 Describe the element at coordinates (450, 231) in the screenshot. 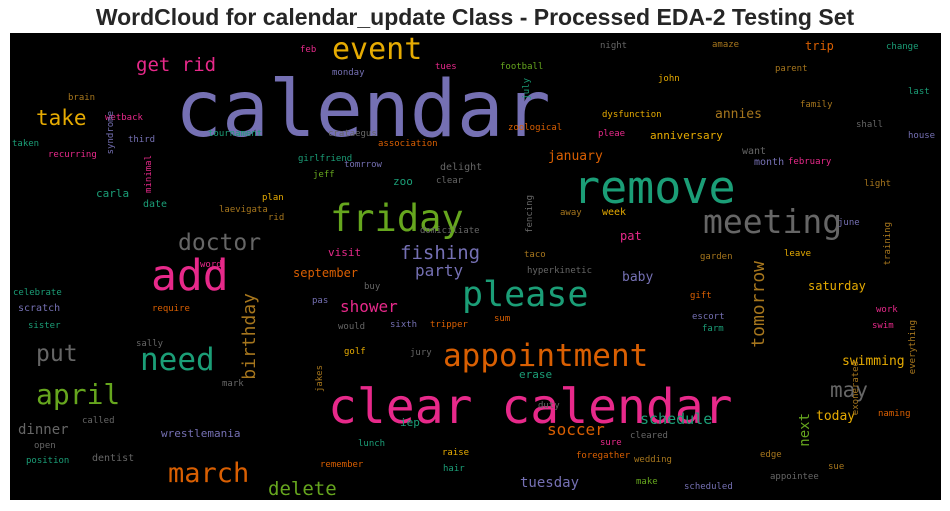

I see `word-domiciliate: domiciliate` at that location.